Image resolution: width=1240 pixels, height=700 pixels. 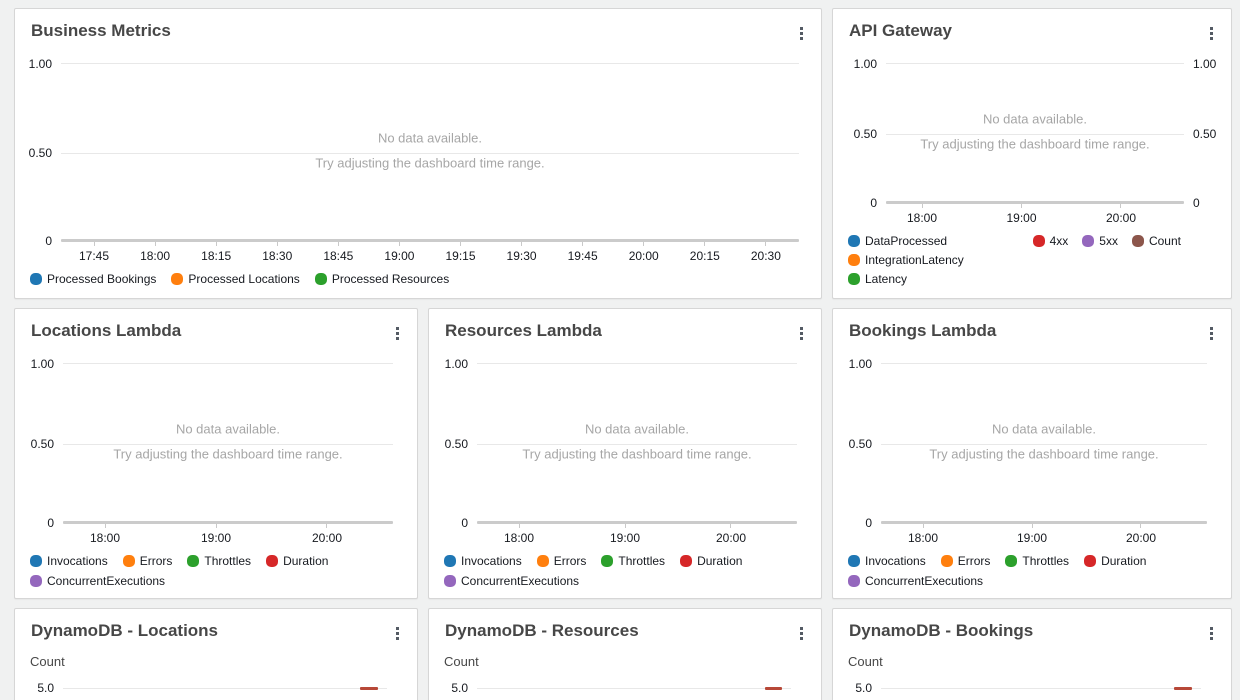 I want to click on legend-label: ConcurrentExecutions, so click(x=924, y=581).